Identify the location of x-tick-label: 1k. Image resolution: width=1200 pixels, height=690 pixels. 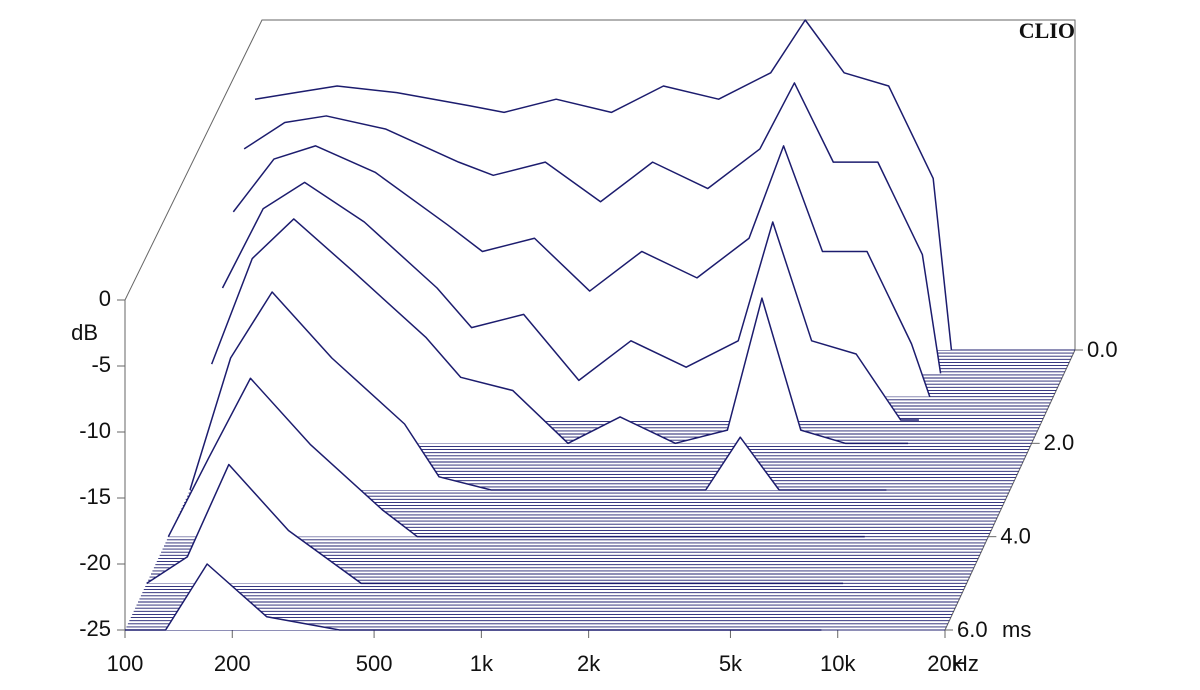
(482, 663).